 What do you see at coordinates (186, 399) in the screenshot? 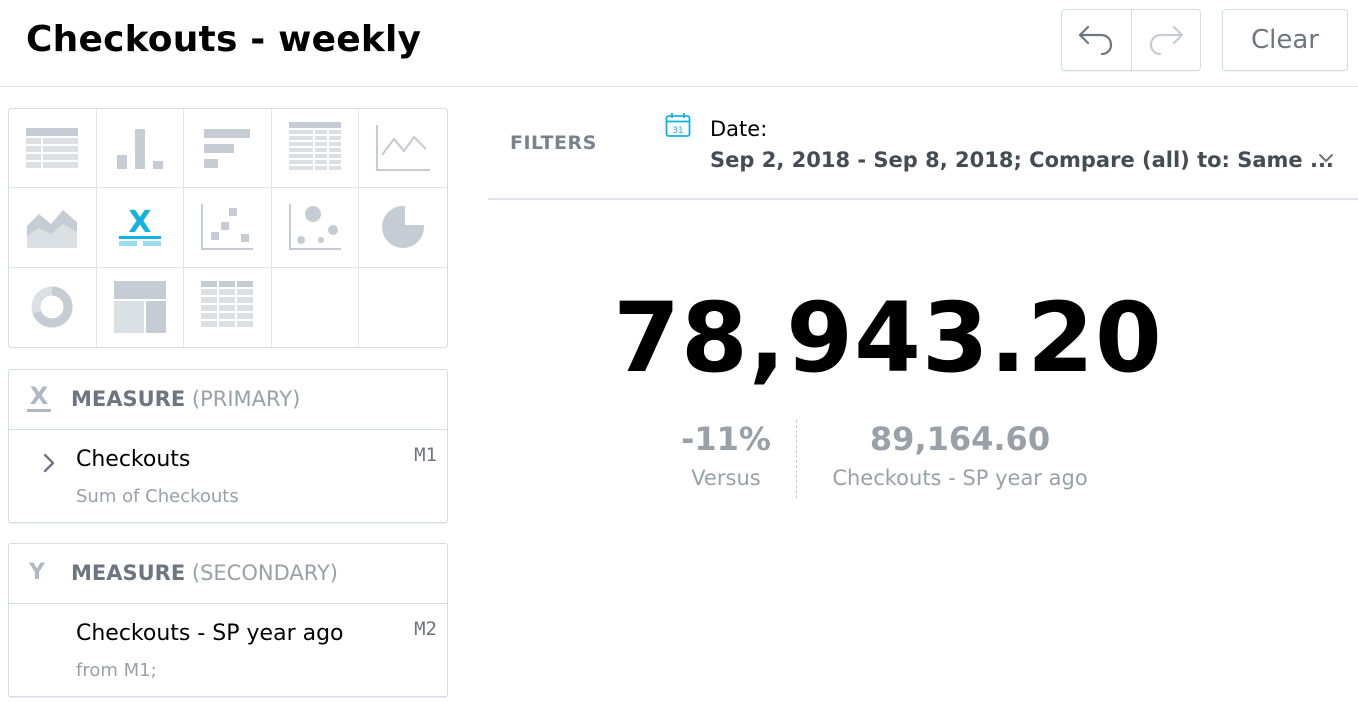
I see `bucket-title: MEASURE (PRIMARY)` at bounding box center [186, 399].